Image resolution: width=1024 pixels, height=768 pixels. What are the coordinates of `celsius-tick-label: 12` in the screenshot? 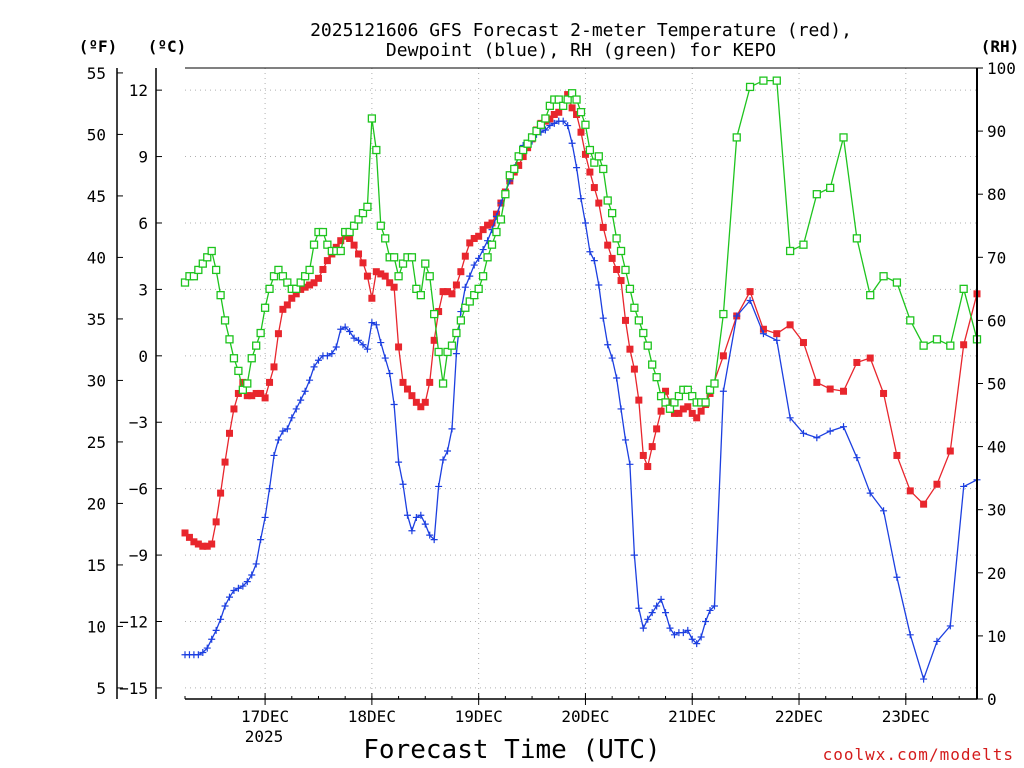 It's located at (138, 90).